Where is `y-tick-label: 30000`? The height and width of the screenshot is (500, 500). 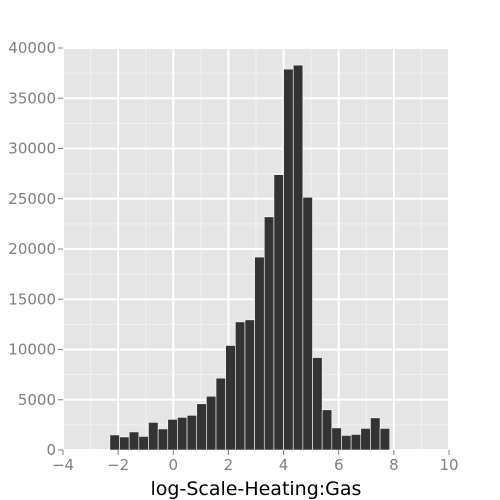 y-tick-label: 30000 is located at coordinates (32, 149).